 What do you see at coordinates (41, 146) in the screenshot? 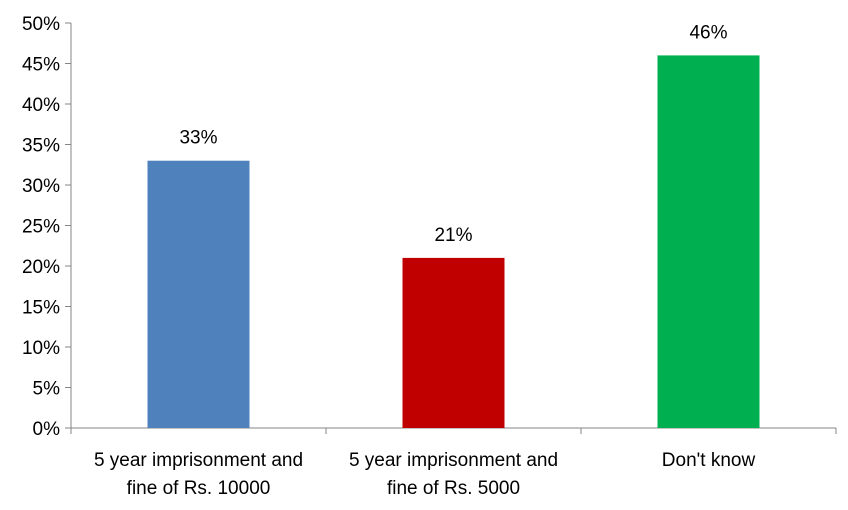
I see `y-tick-label: 35%` at bounding box center [41, 146].